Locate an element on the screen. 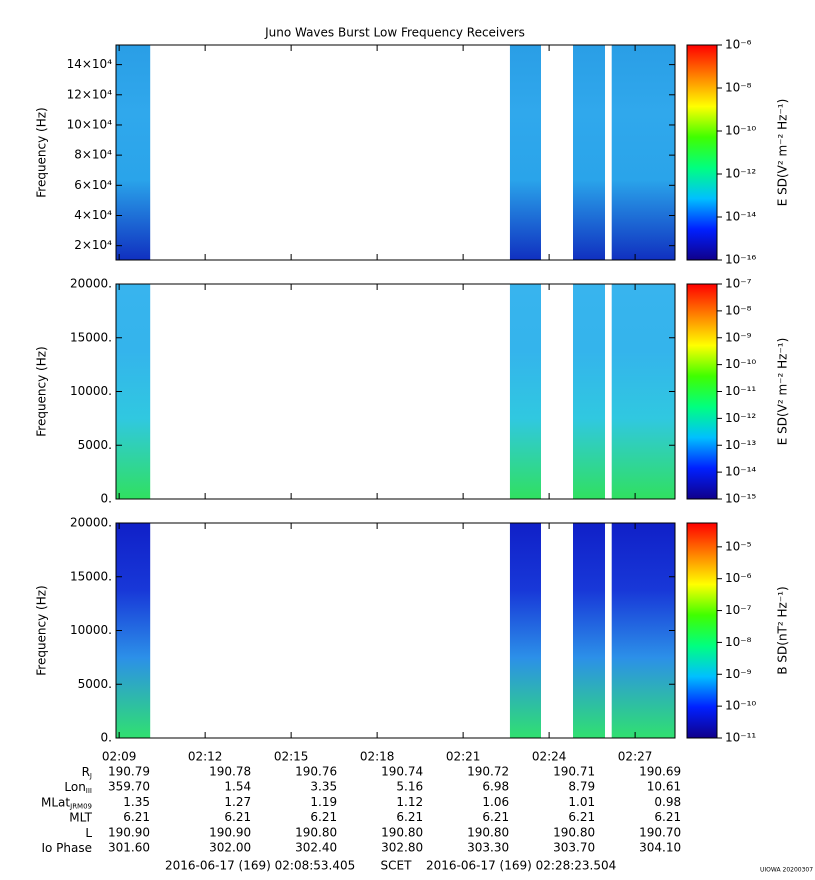 Image resolution: width=815 pixels, height=880 pixels. ephemeris-name: MLat is located at coordinates (55, 802).